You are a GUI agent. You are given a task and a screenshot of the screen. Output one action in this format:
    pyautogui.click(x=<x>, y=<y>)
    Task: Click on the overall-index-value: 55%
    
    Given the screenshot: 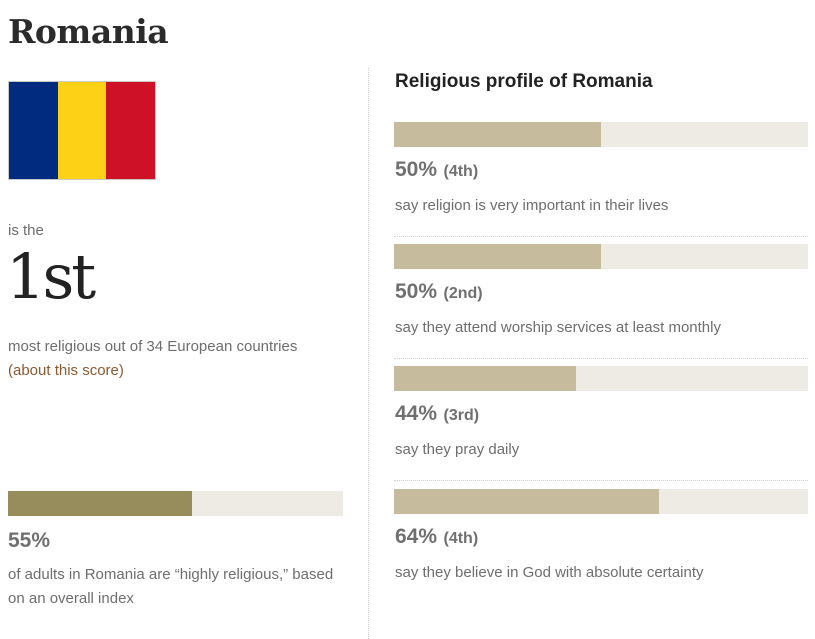 What is the action you would take?
    pyautogui.click(x=29, y=540)
    